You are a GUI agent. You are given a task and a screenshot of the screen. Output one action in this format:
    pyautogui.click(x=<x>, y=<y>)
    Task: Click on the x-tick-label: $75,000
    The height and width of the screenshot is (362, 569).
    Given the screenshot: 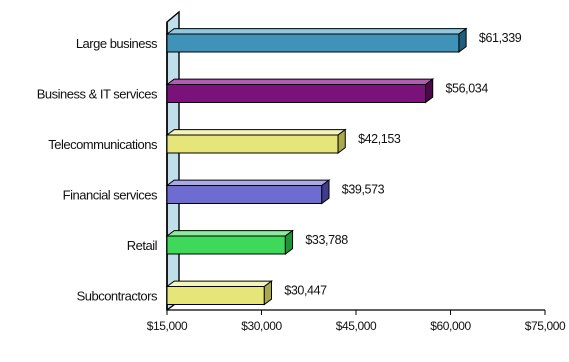 What is the action you would take?
    pyautogui.click(x=545, y=326)
    